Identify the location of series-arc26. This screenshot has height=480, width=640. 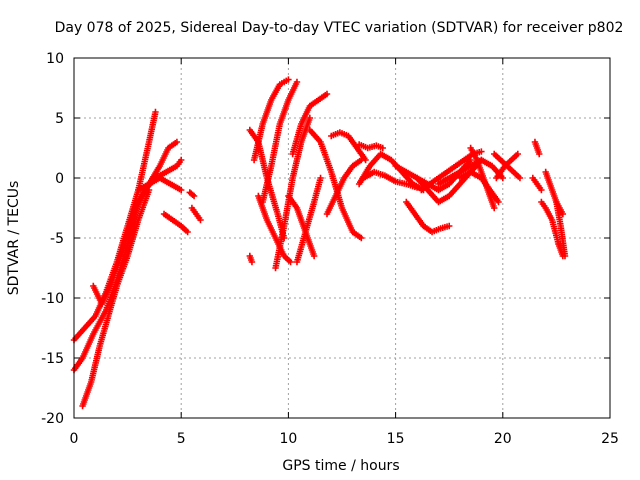
(451, 171).